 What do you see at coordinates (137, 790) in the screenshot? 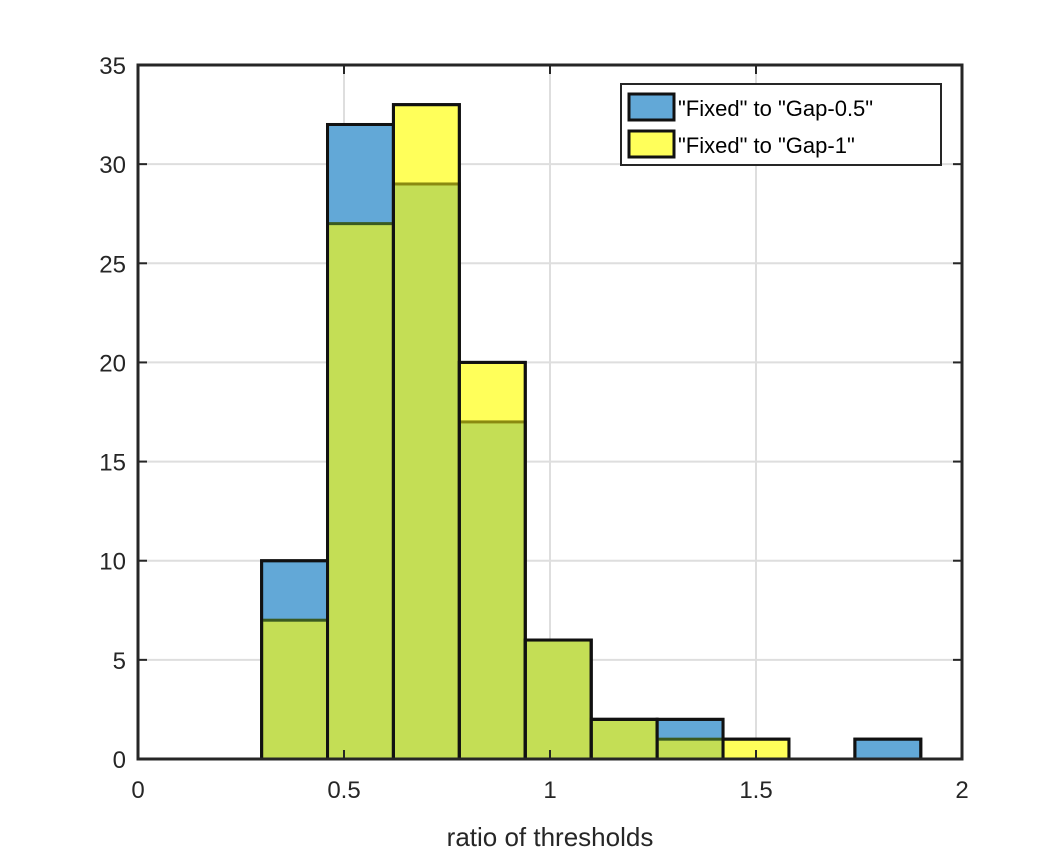
I see `x-tick-label: 0` at bounding box center [137, 790].